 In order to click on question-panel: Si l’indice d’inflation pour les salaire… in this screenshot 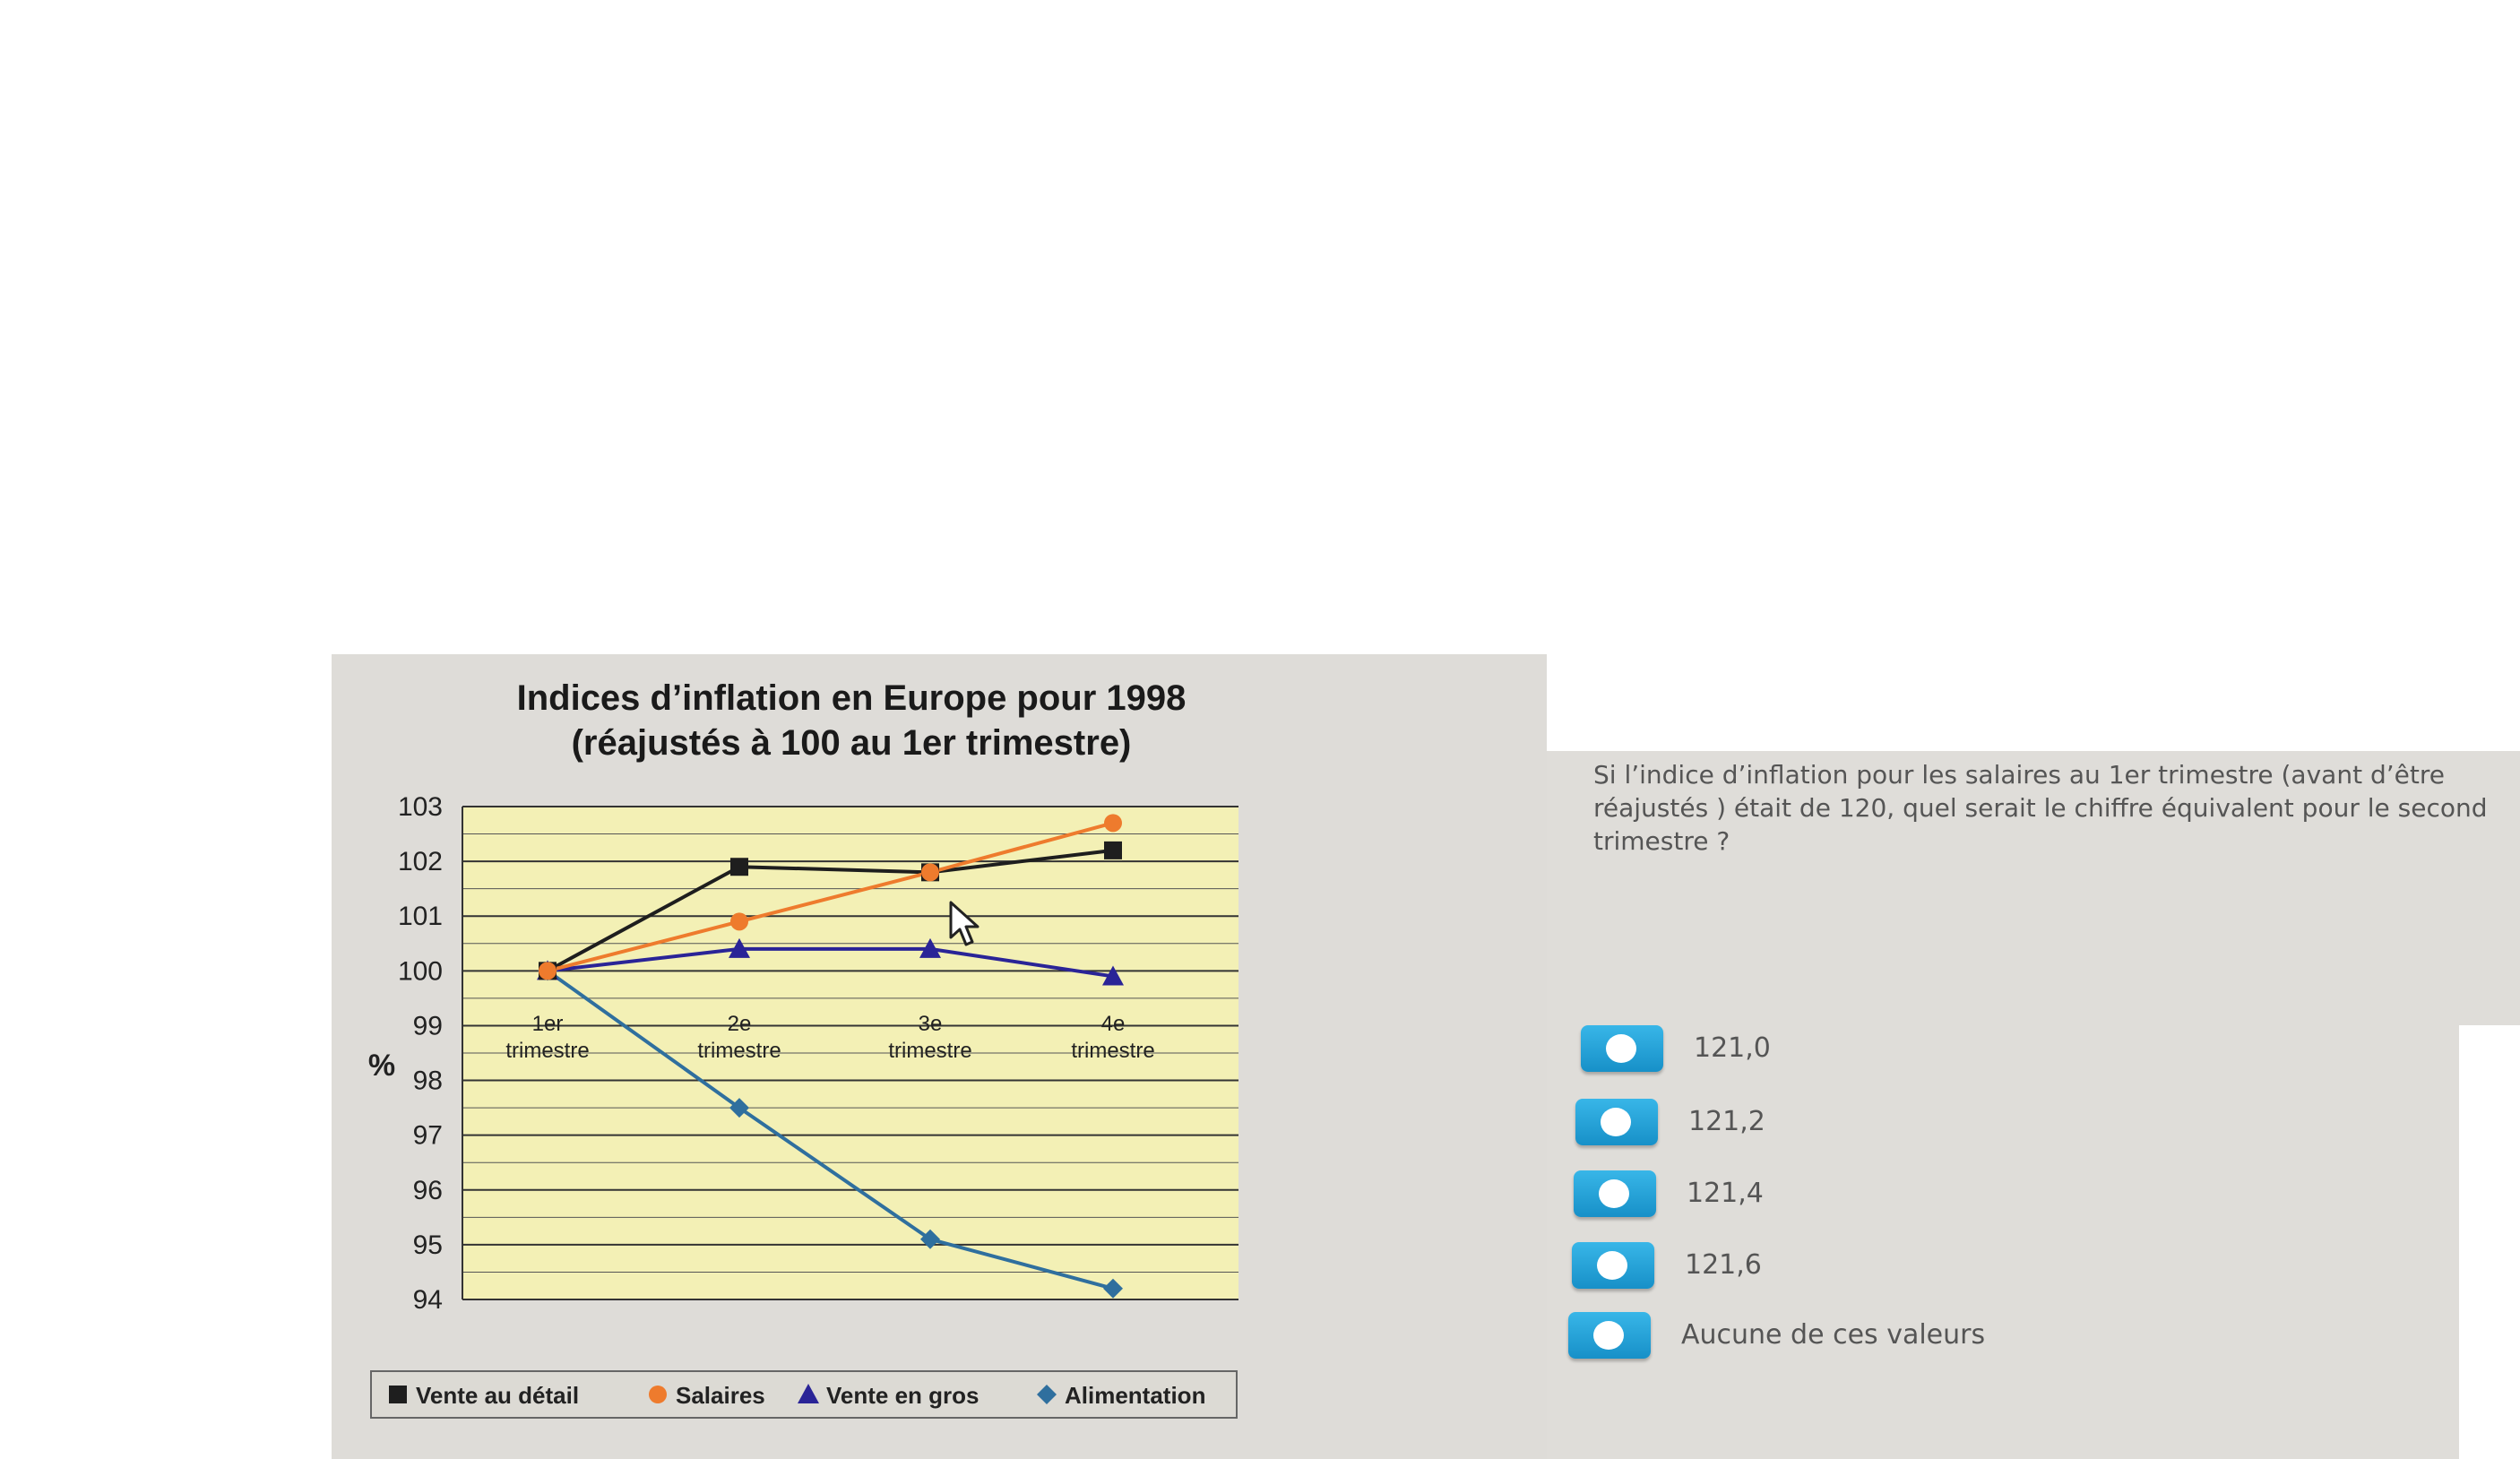, I will do `click(2033, 888)`.